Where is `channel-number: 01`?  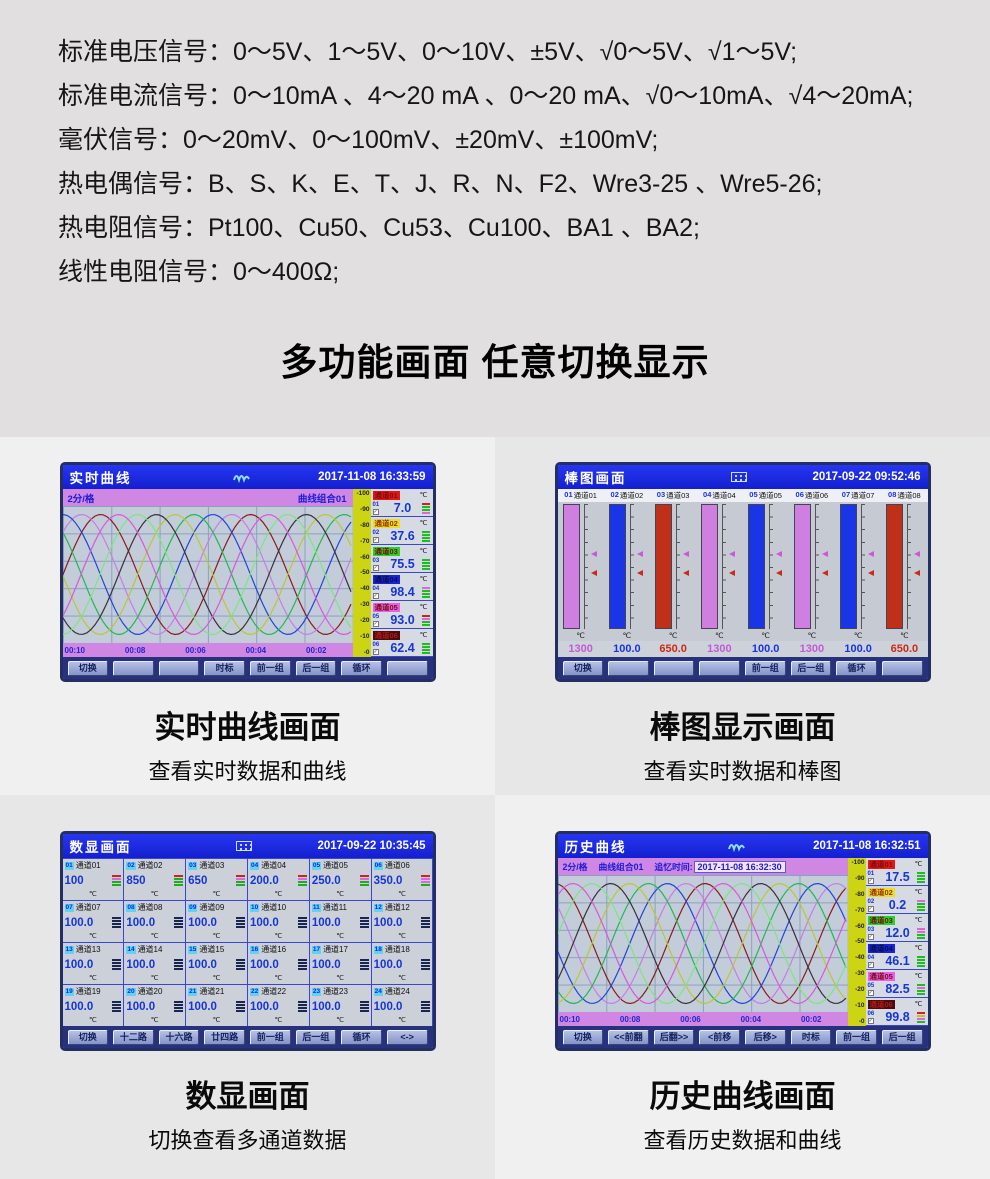
channel-number: 01 is located at coordinates (376, 504).